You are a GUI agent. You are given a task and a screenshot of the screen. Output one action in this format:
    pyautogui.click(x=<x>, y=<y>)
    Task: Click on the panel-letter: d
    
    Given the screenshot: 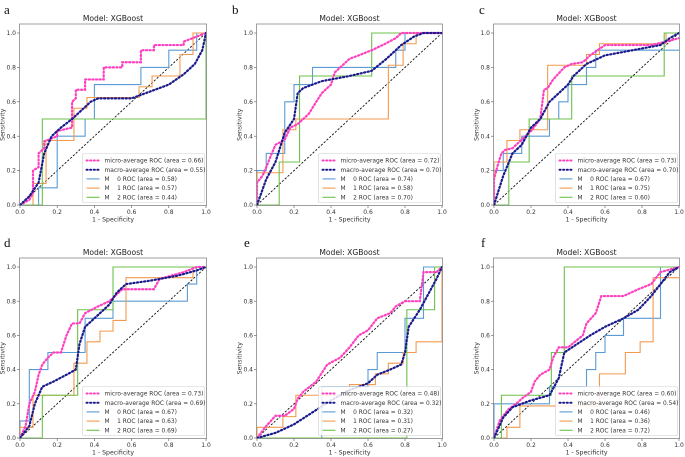 What is the action you would take?
    pyautogui.click(x=7, y=242)
    